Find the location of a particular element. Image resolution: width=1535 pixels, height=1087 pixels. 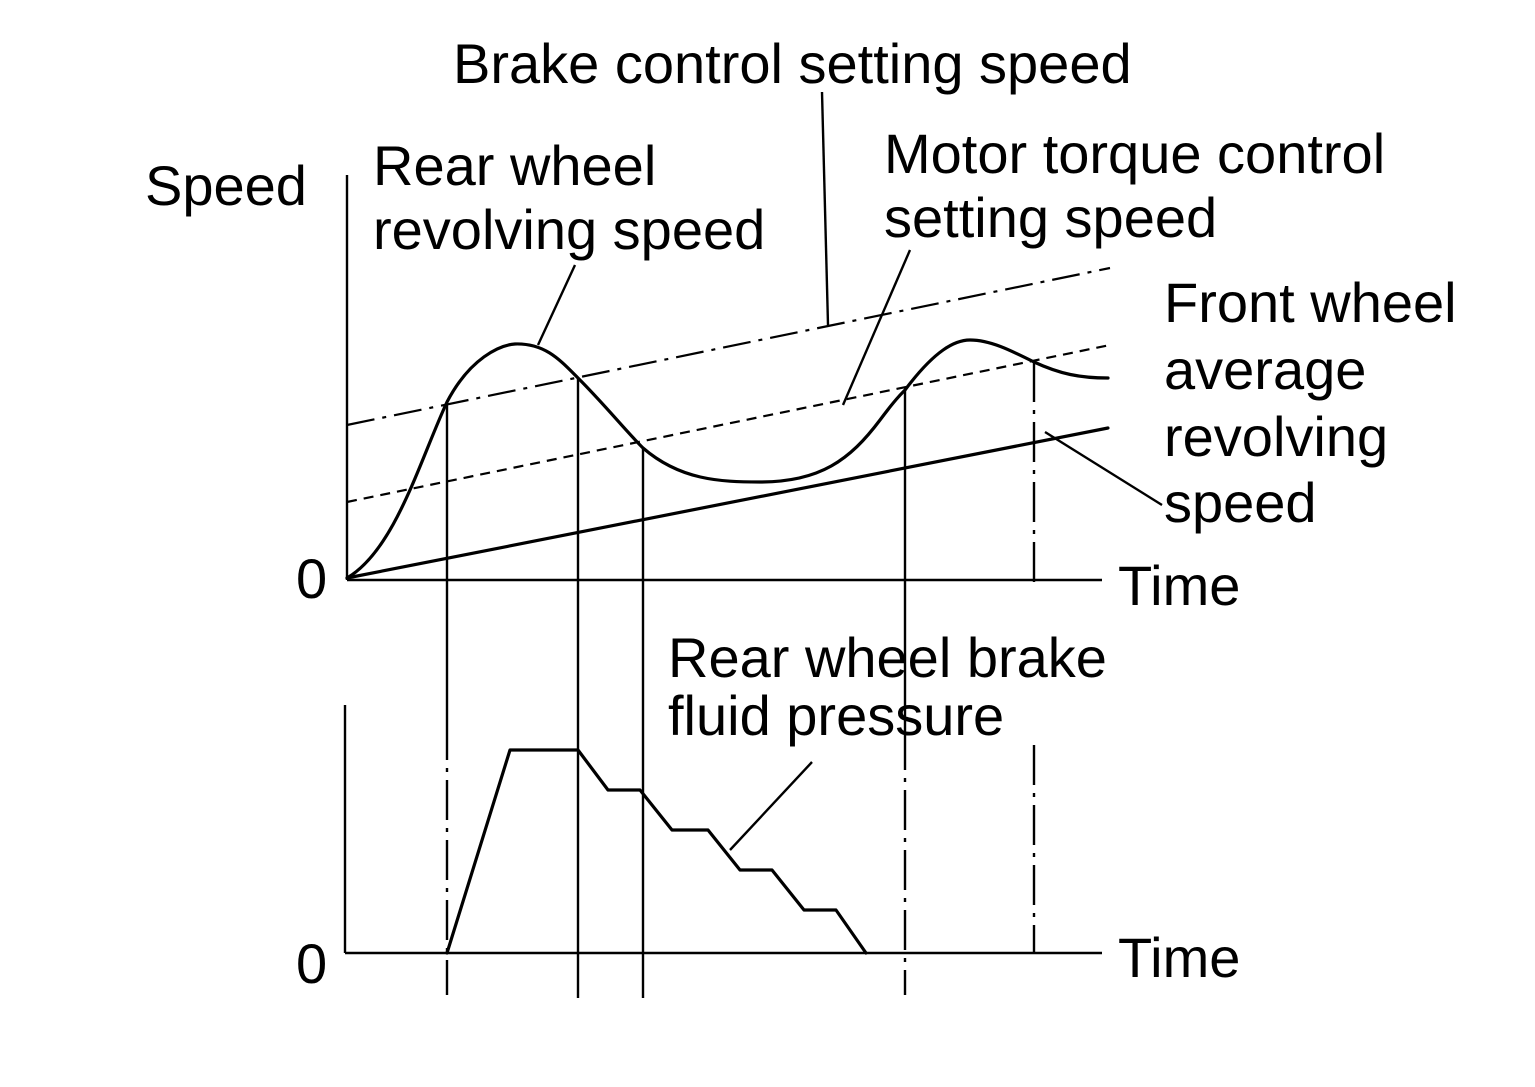

brake-pressure-label-line2: fluid pressure is located at coordinates (836, 715).